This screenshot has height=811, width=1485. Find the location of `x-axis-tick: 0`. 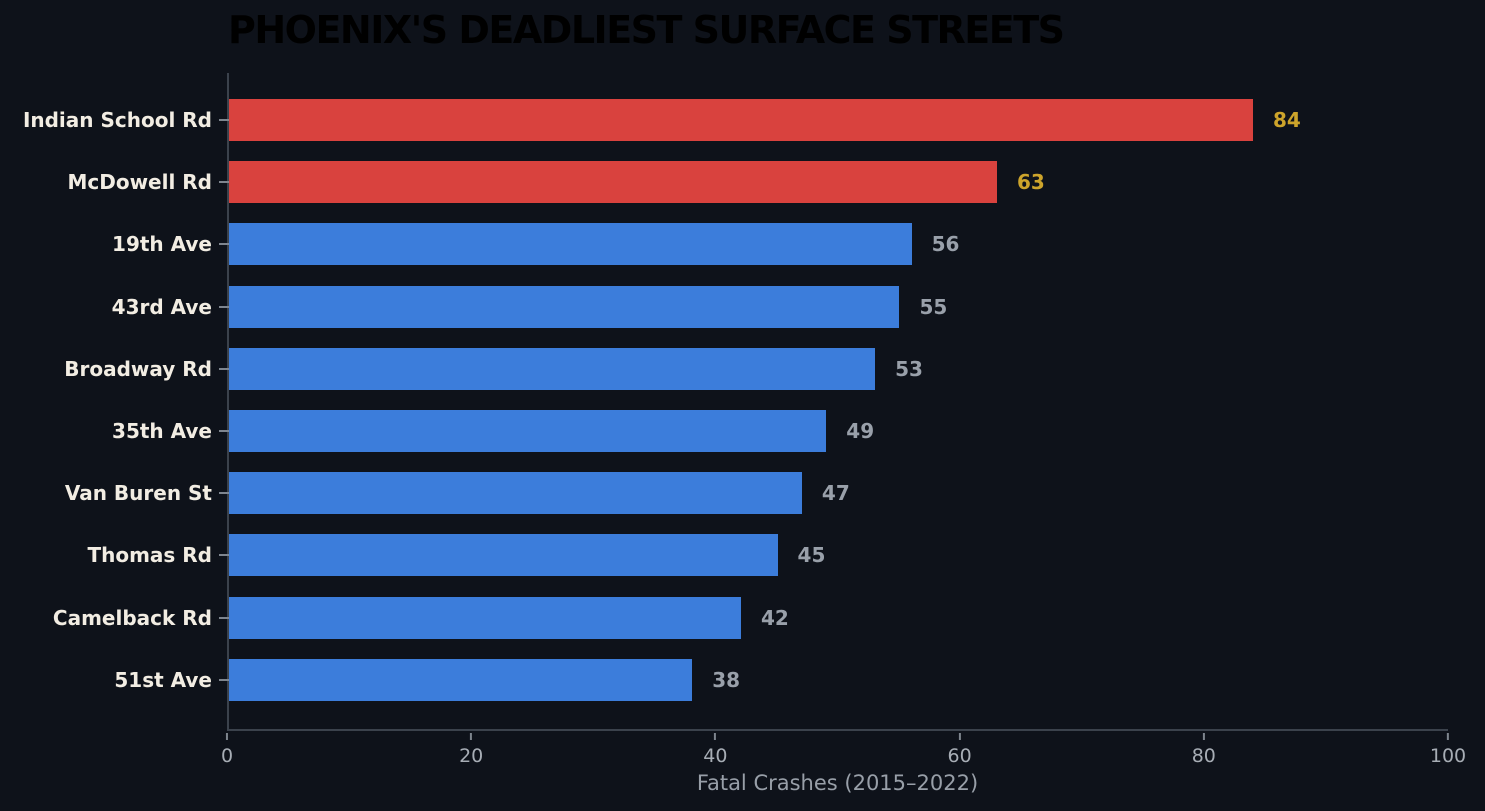

x-axis-tick: 0 is located at coordinates (227, 750).